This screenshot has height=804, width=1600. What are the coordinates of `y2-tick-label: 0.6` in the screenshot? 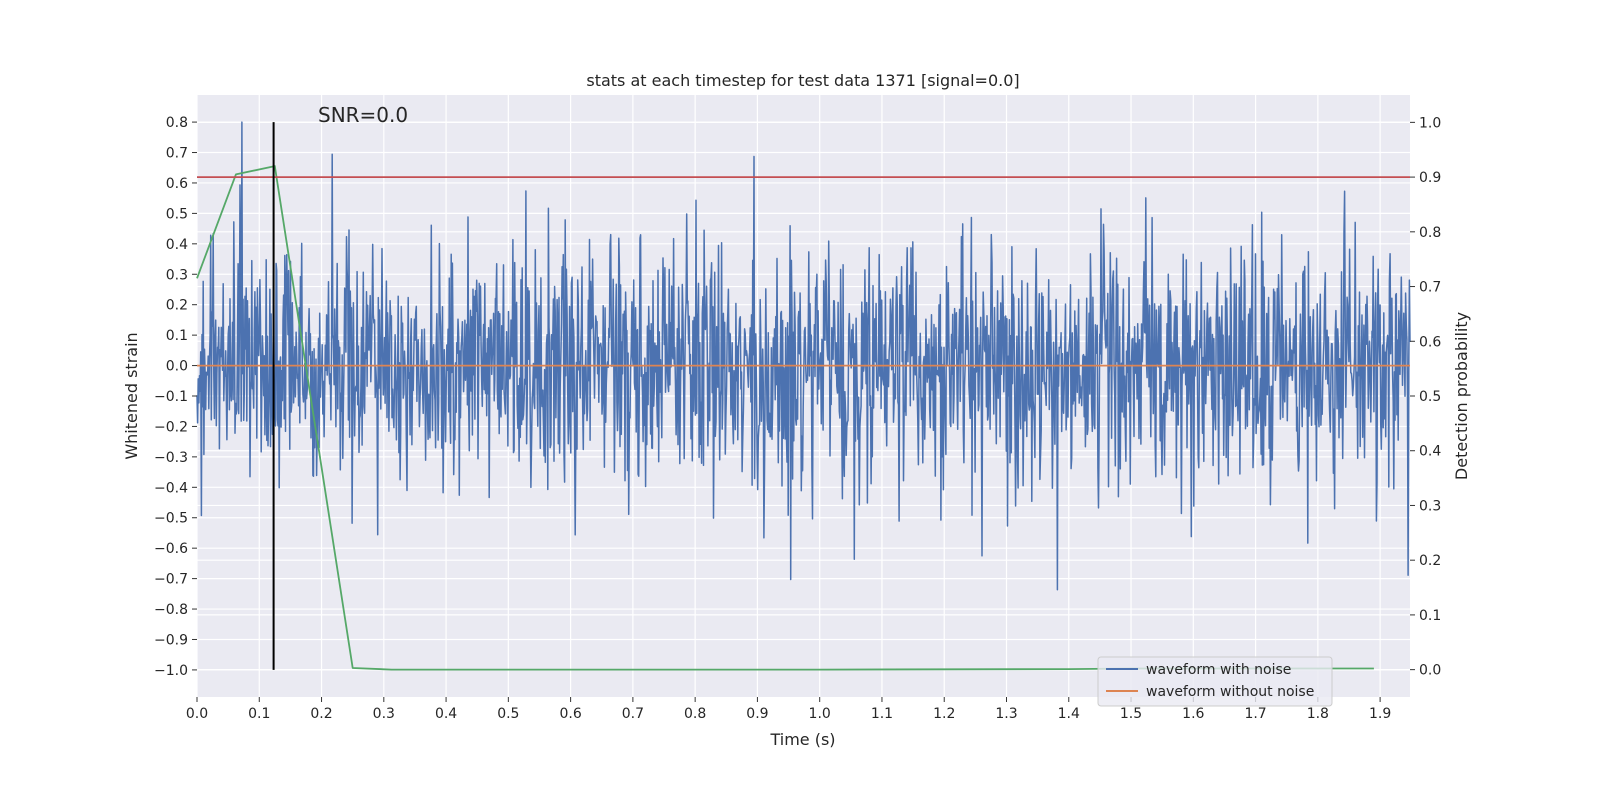 It's located at (1430, 342).